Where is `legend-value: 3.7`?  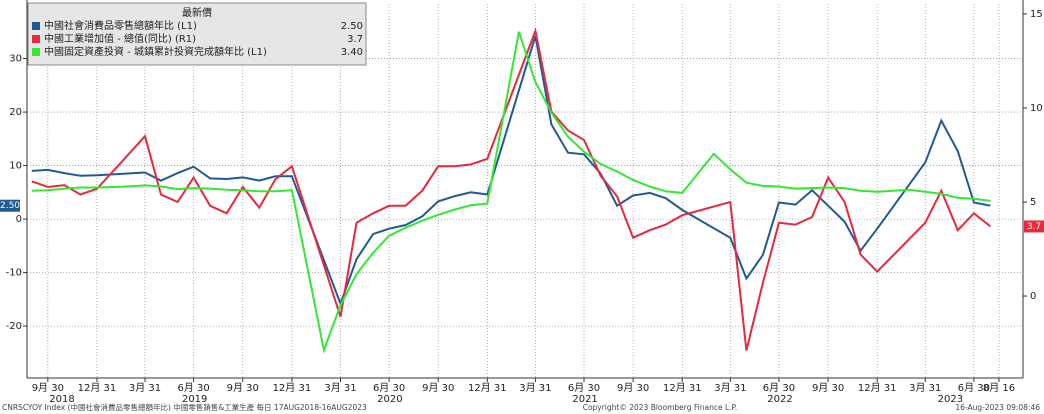
legend-value: 3.7 is located at coordinates (355, 39).